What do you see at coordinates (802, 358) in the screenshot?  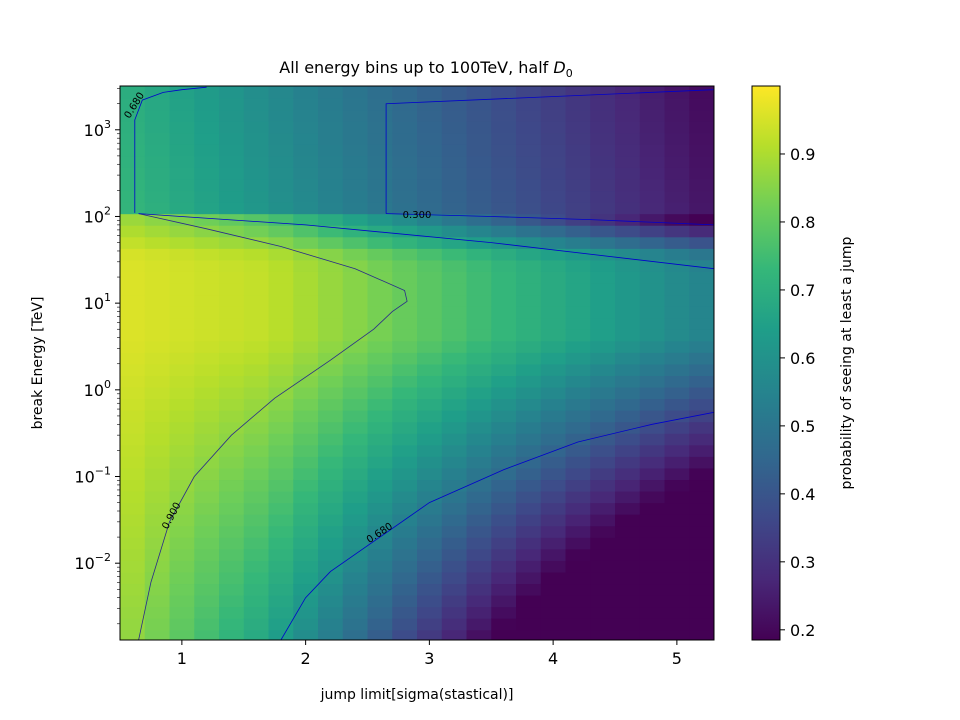 I see `colorbar-tick-label: 0.6` at bounding box center [802, 358].